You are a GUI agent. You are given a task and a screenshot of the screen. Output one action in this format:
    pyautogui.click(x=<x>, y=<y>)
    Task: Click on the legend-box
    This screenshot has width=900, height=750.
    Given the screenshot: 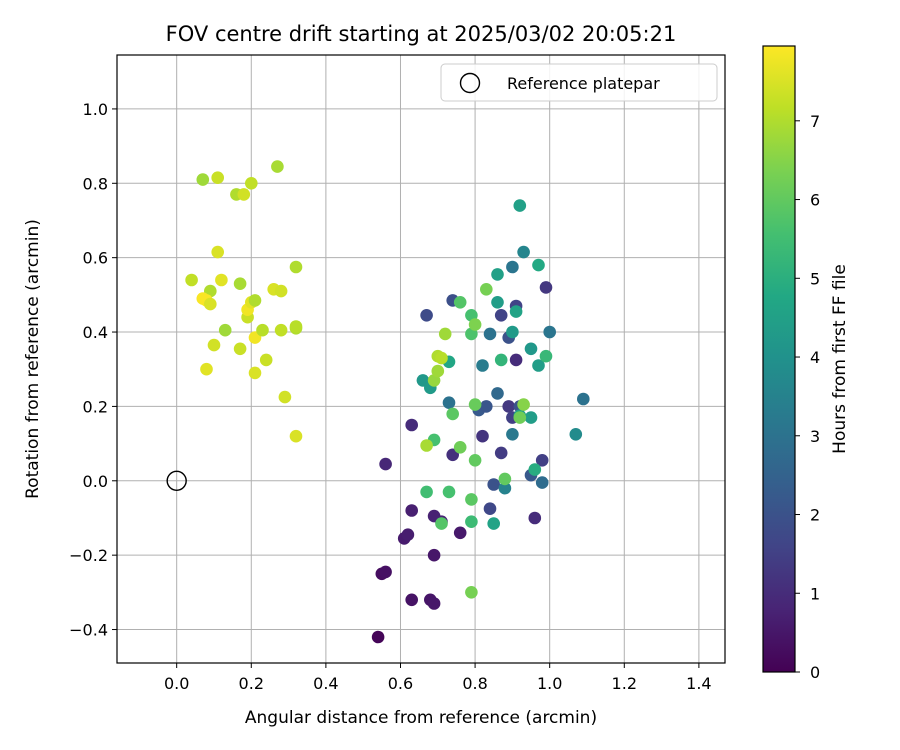 What is the action you would take?
    pyautogui.click(x=579, y=82)
    